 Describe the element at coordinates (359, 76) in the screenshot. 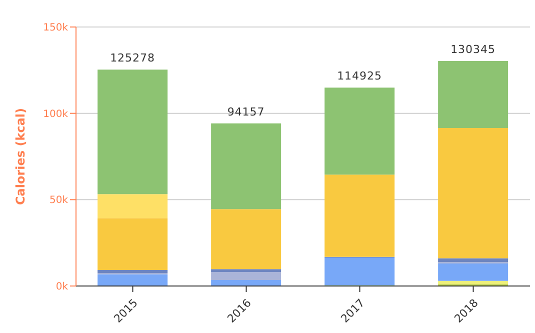

I see `total-label: 114925` at that location.